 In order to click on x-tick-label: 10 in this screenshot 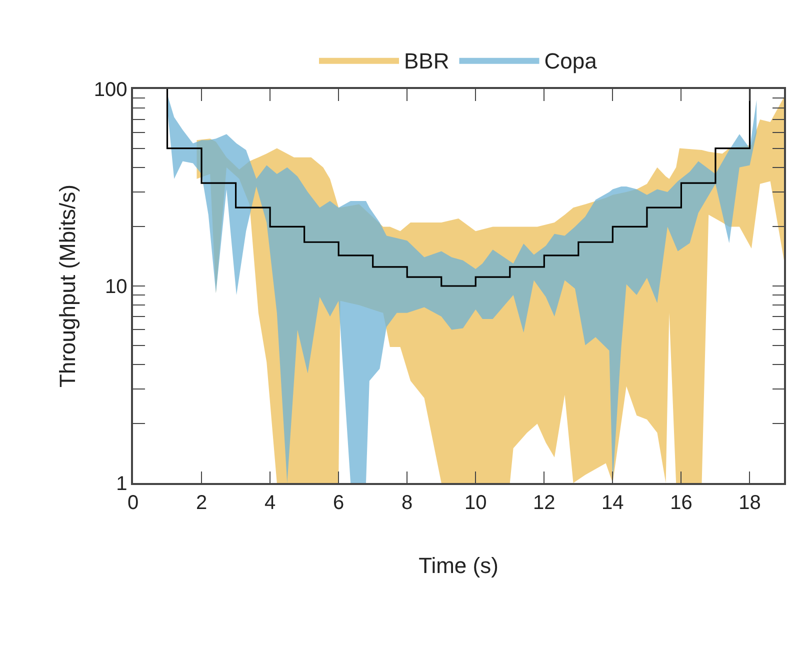, I will do `click(475, 503)`.